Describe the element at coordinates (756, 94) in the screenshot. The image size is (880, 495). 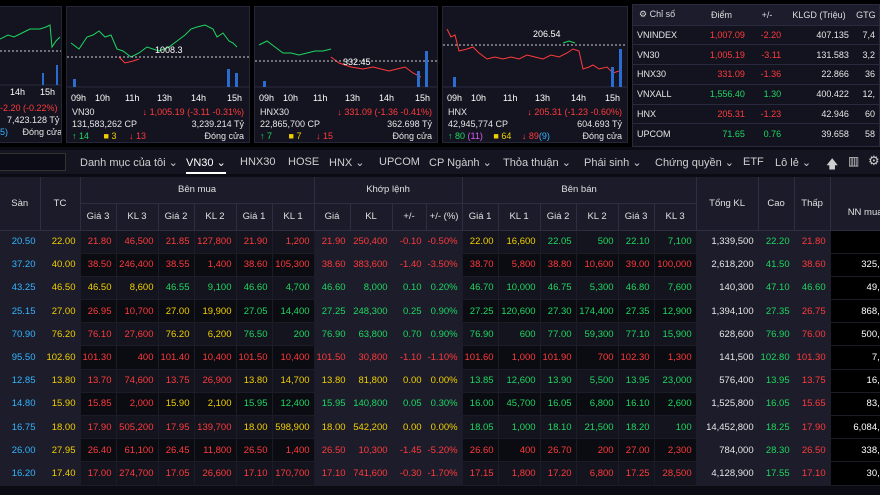
I see `index-row: VNXALL 1,556.40 1.30 400.422 12,` at that location.